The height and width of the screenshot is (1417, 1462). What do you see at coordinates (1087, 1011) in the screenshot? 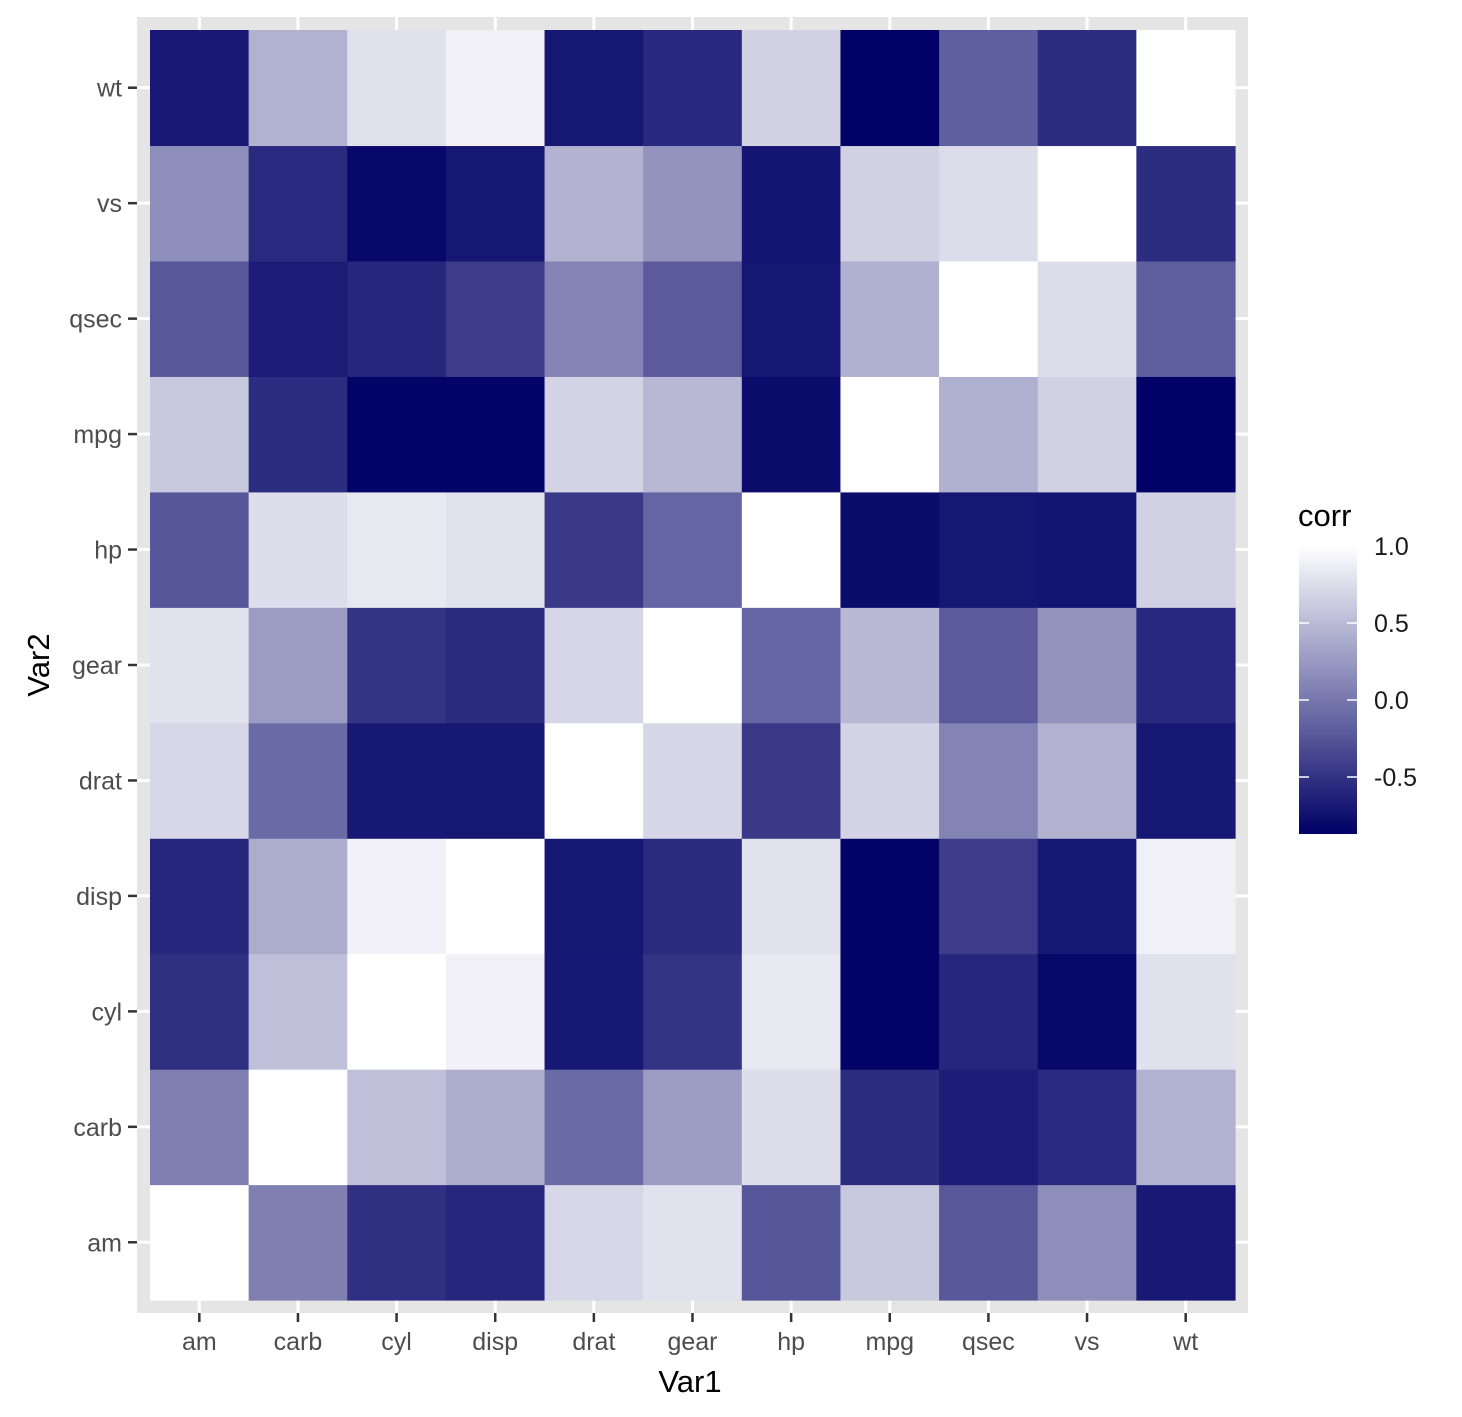
I see `heatmap-cell-vs-cyl` at bounding box center [1087, 1011].